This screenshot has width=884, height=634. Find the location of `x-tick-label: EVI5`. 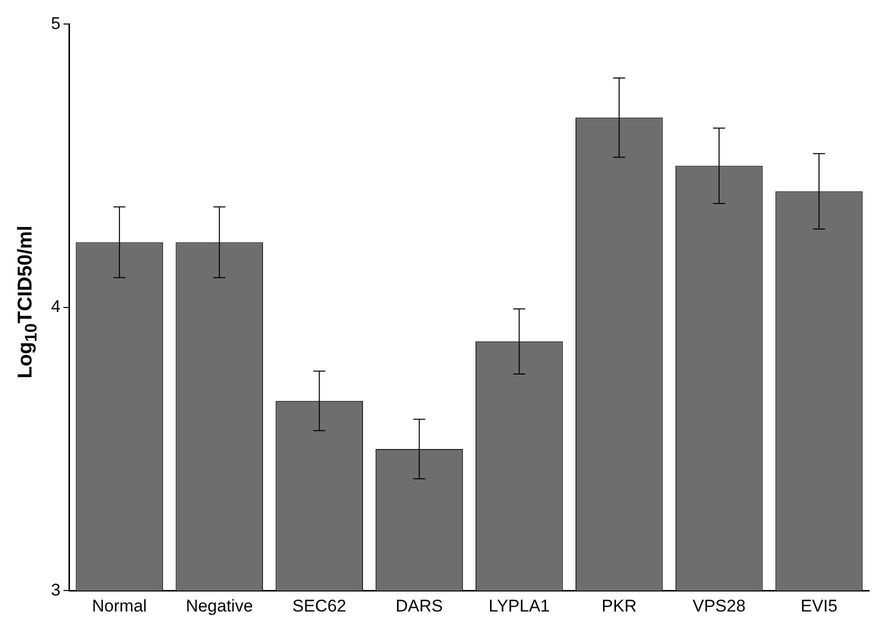

x-tick-label: EVI5 is located at coordinates (819, 606).